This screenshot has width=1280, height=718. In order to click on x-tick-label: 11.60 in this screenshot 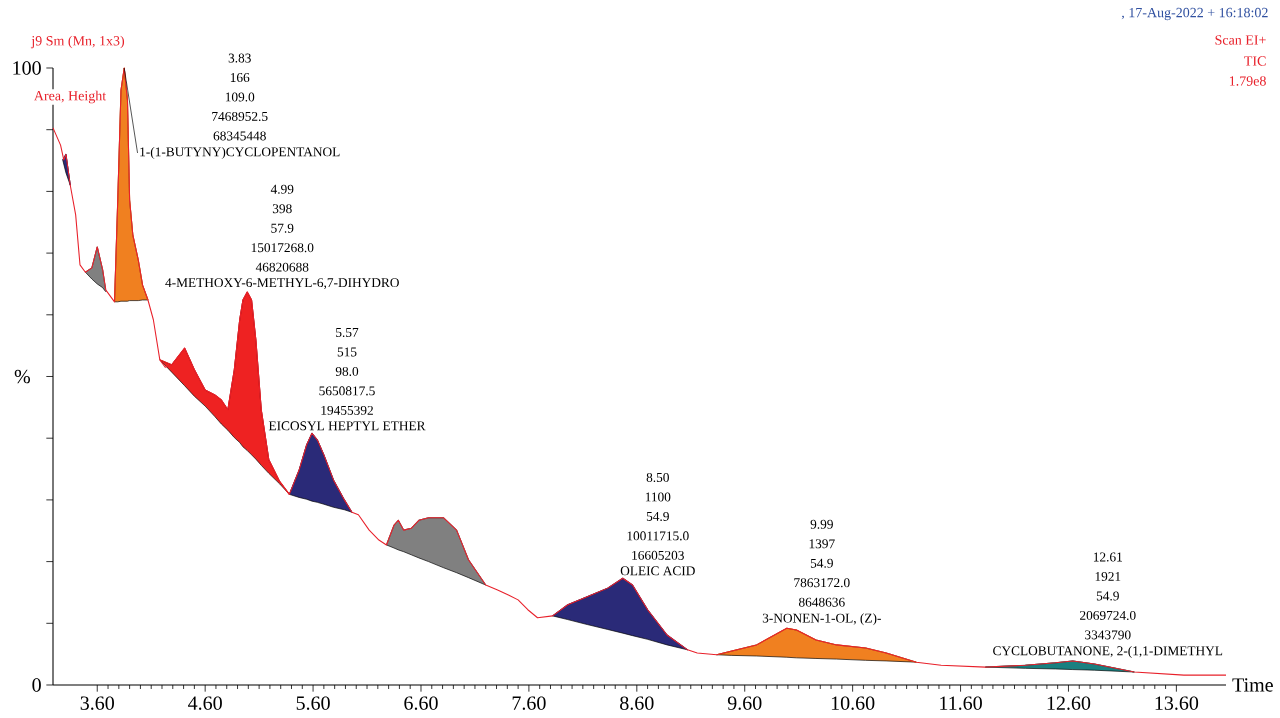, I will do `click(961, 703)`.